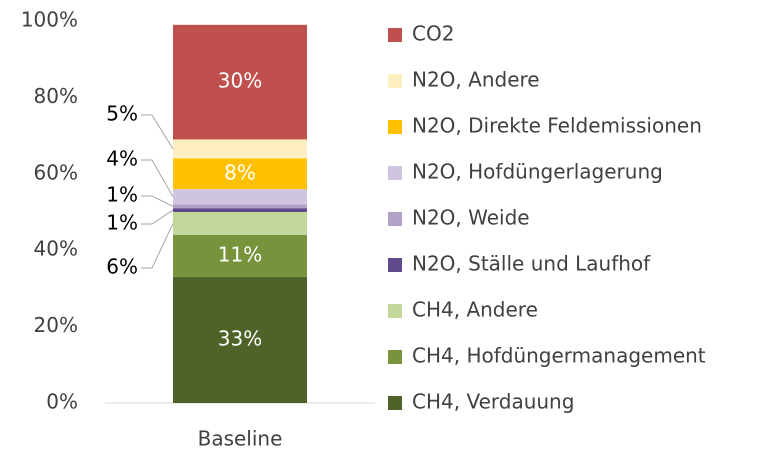  What do you see at coordinates (122, 159) in the screenshot?
I see `data-label: 4%` at bounding box center [122, 159].